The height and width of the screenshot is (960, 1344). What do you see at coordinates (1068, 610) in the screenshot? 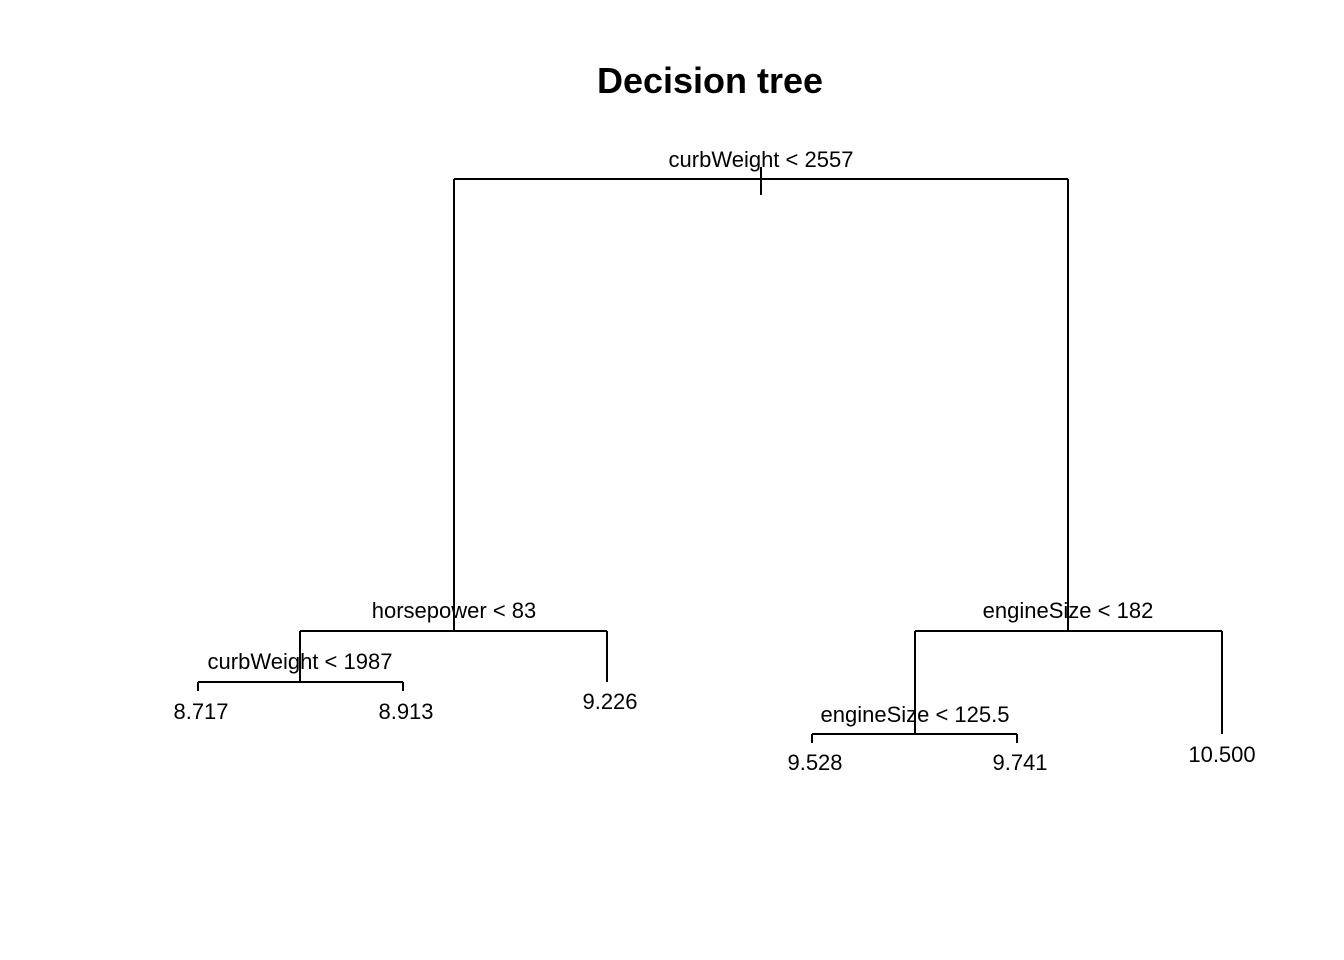
I see `split-label-enginesize-182: engineSize < 182` at bounding box center [1068, 610].